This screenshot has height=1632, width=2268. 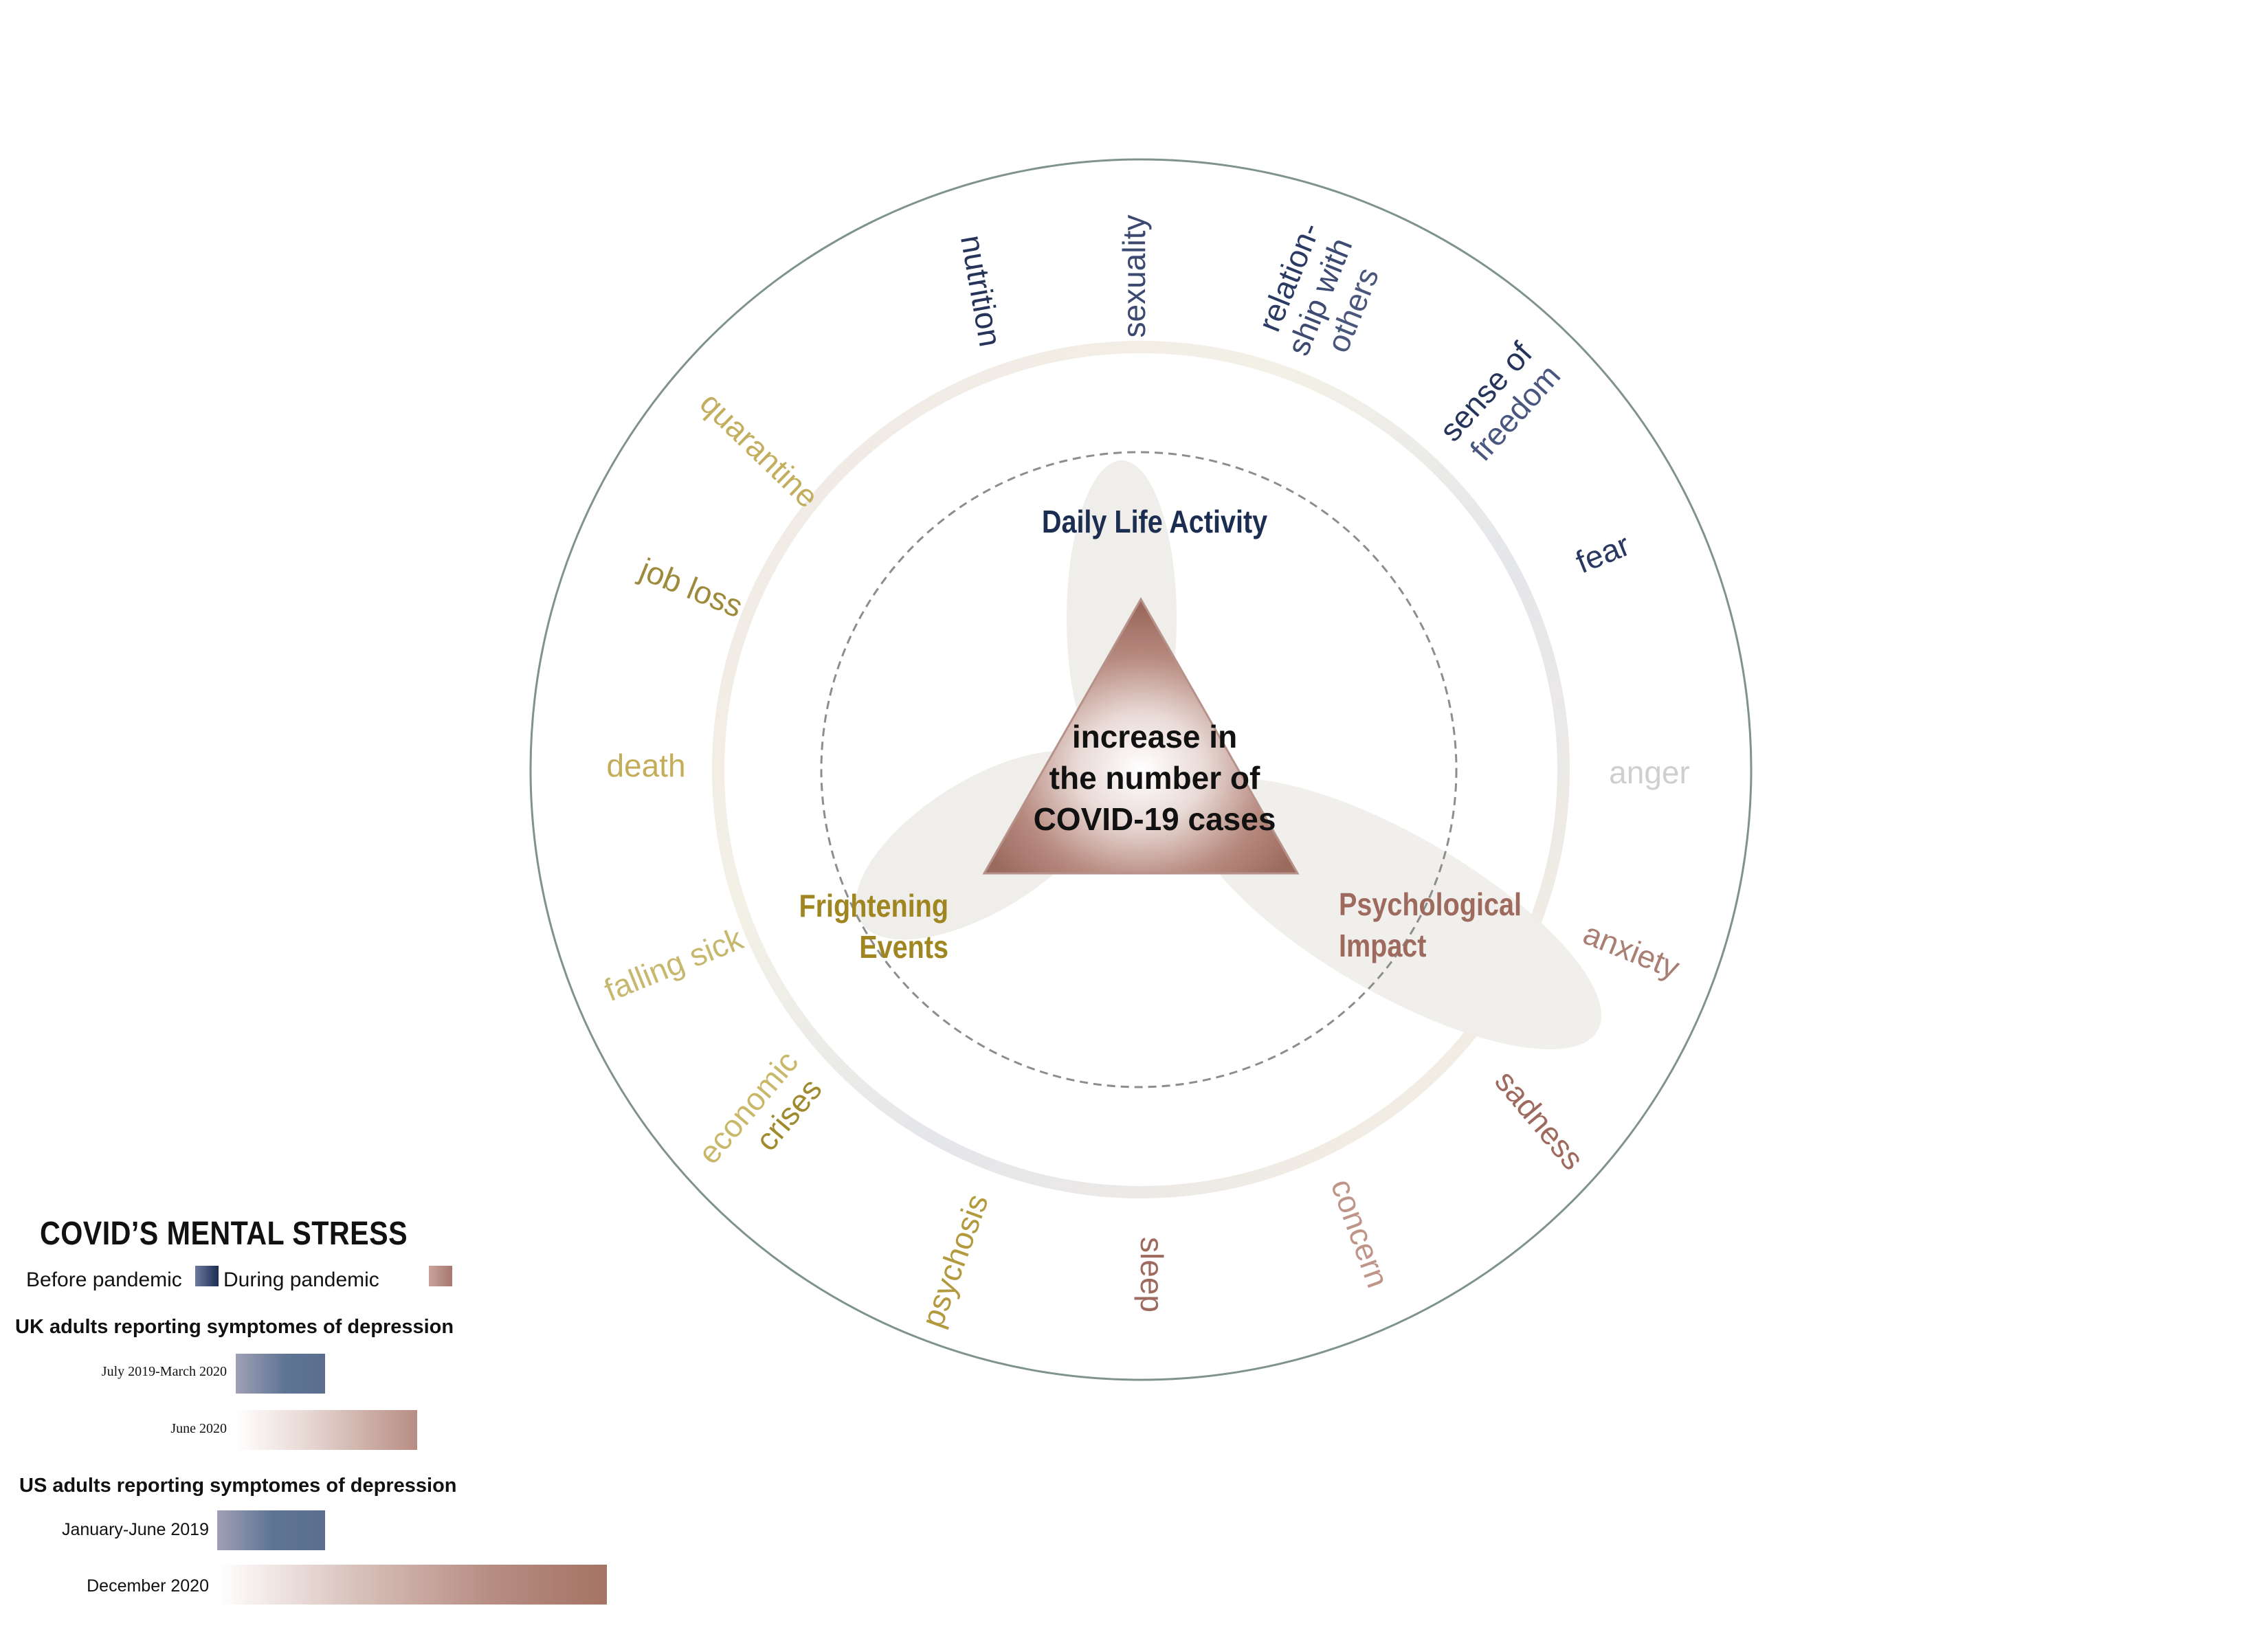 I want to click on uk-bar-during, so click(x=326, y=1430).